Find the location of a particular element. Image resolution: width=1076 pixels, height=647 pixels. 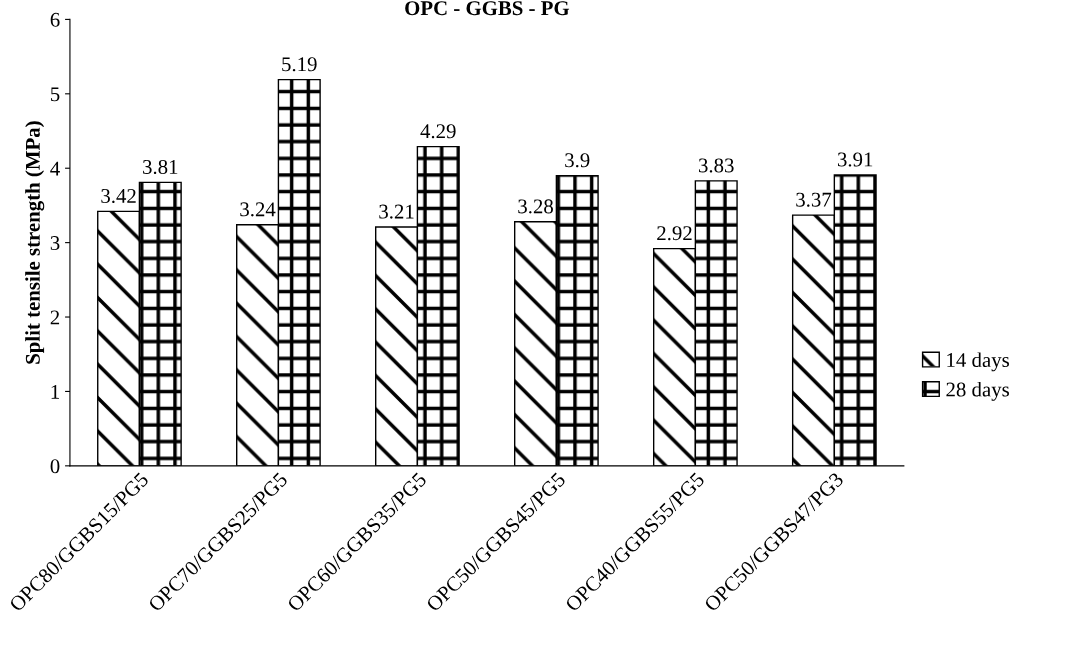

data-label: 3.9 is located at coordinates (577, 160).